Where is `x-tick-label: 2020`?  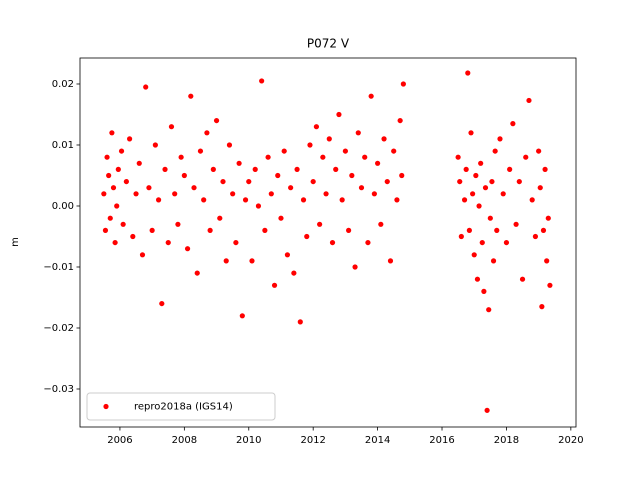 x-tick-label: 2020 is located at coordinates (570, 440).